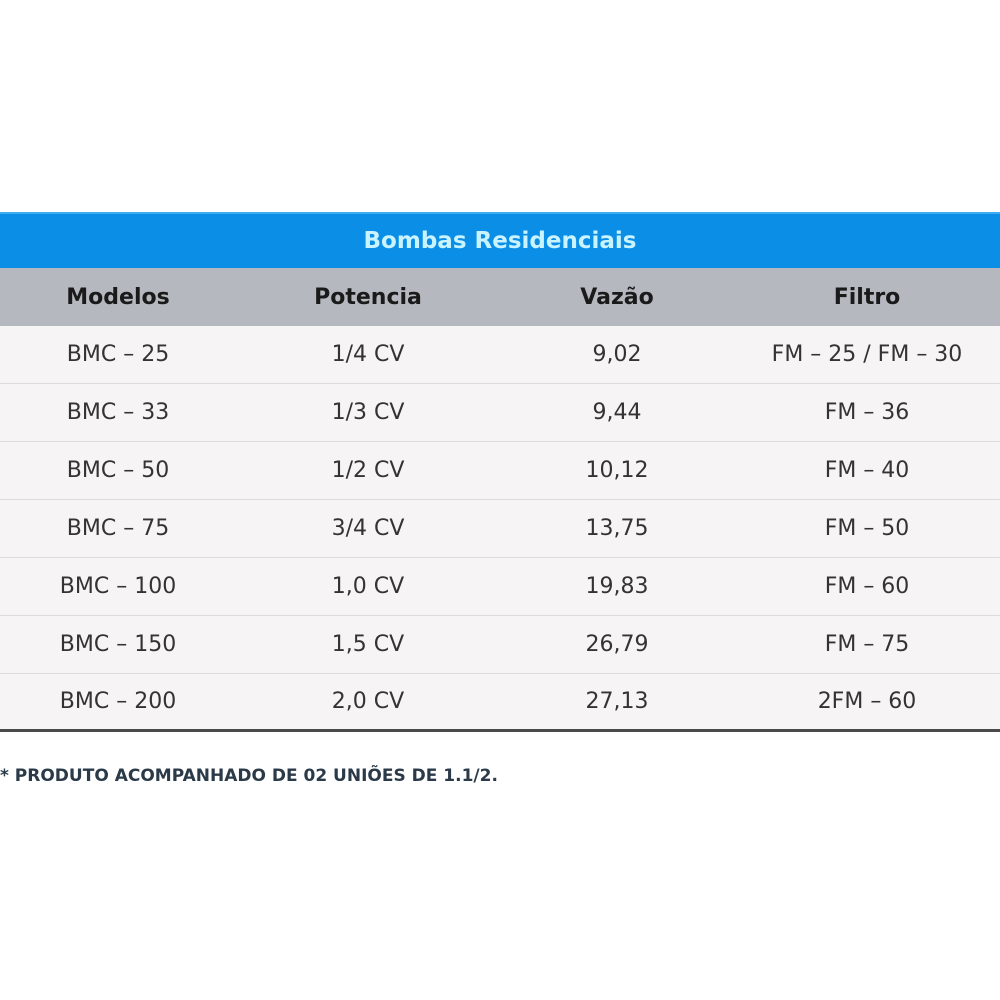 The image size is (1000, 1000). What do you see at coordinates (867, 586) in the screenshot?
I see `filter-cell: FM – 60` at bounding box center [867, 586].